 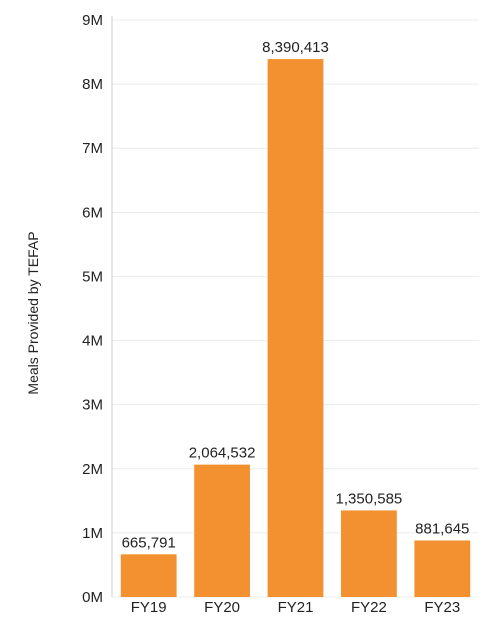 What do you see at coordinates (92, 597) in the screenshot?
I see `y-tick-label: 0M` at bounding box center [92, 597].